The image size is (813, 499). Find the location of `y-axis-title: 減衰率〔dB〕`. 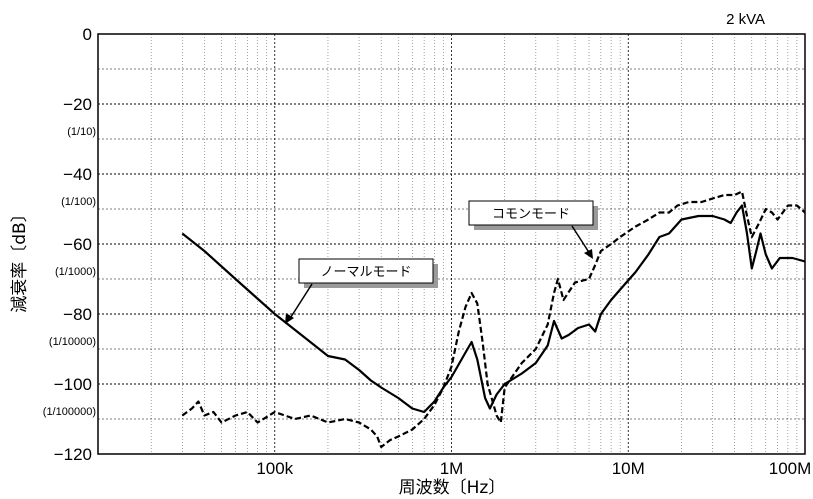

y-axis-title: 減衰率〔dB〕 is located at coordinates (20, 258).